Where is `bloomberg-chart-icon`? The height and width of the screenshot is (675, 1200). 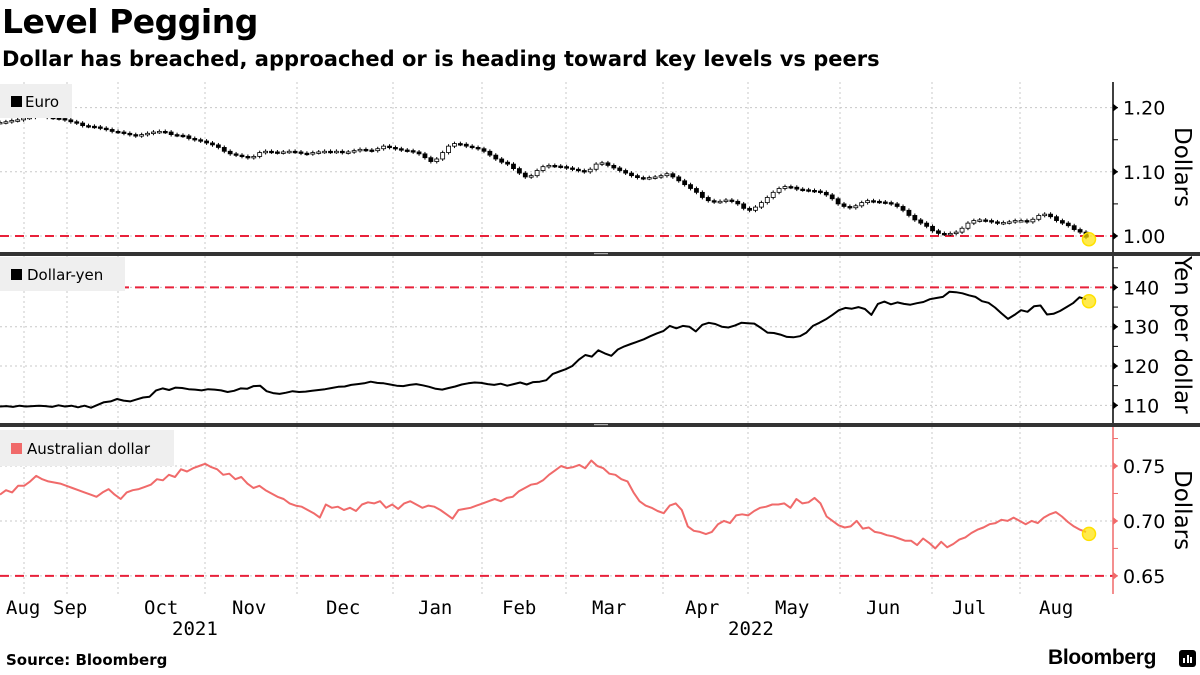 bloomberg-chart-icon is located at coordinates (1187, 658).